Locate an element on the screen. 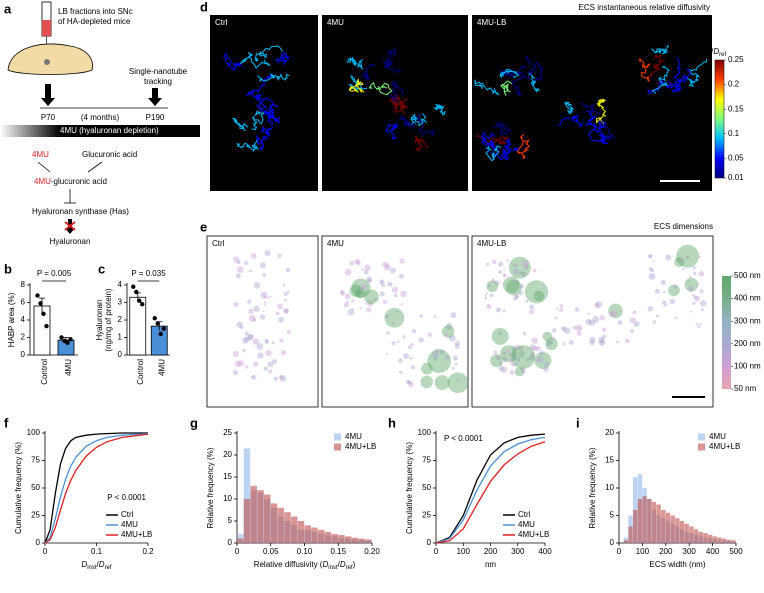 The height and width of the screenshot is (593, 764). arrow is located at coordinates (155, 97).